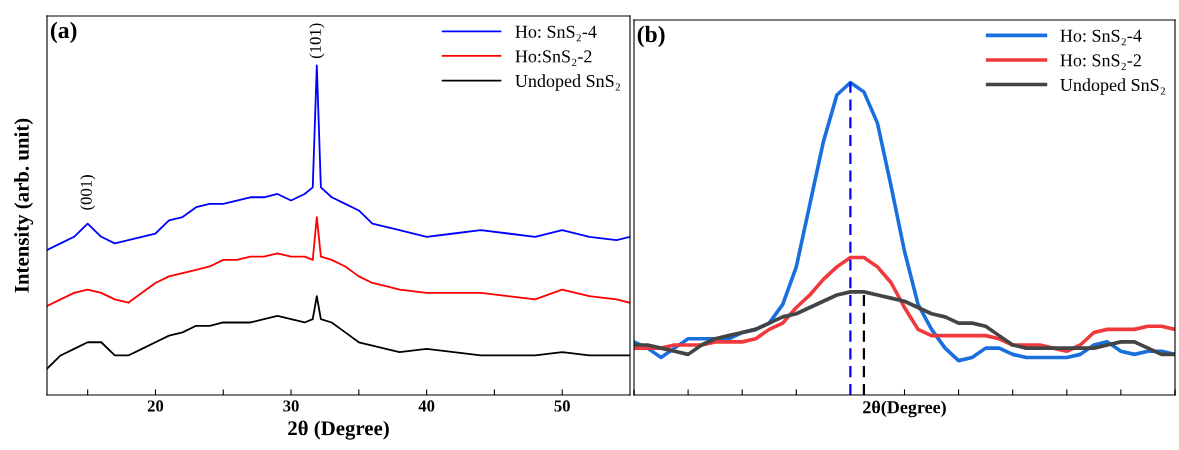 The width and height of the screenshot is (1179, 450). Describe the element at coordinates (317, 41) in the screenshot. I see `text: (101)` at that location.